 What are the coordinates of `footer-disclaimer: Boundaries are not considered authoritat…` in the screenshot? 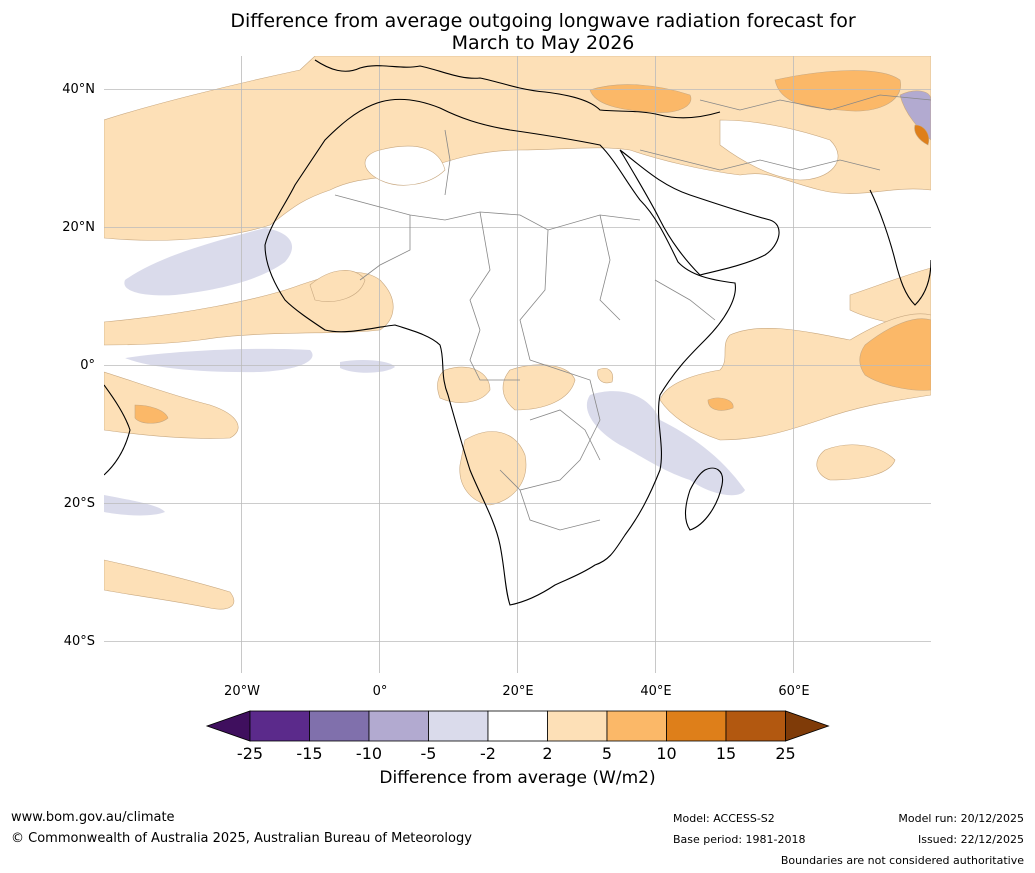 It's located at (902, 860).